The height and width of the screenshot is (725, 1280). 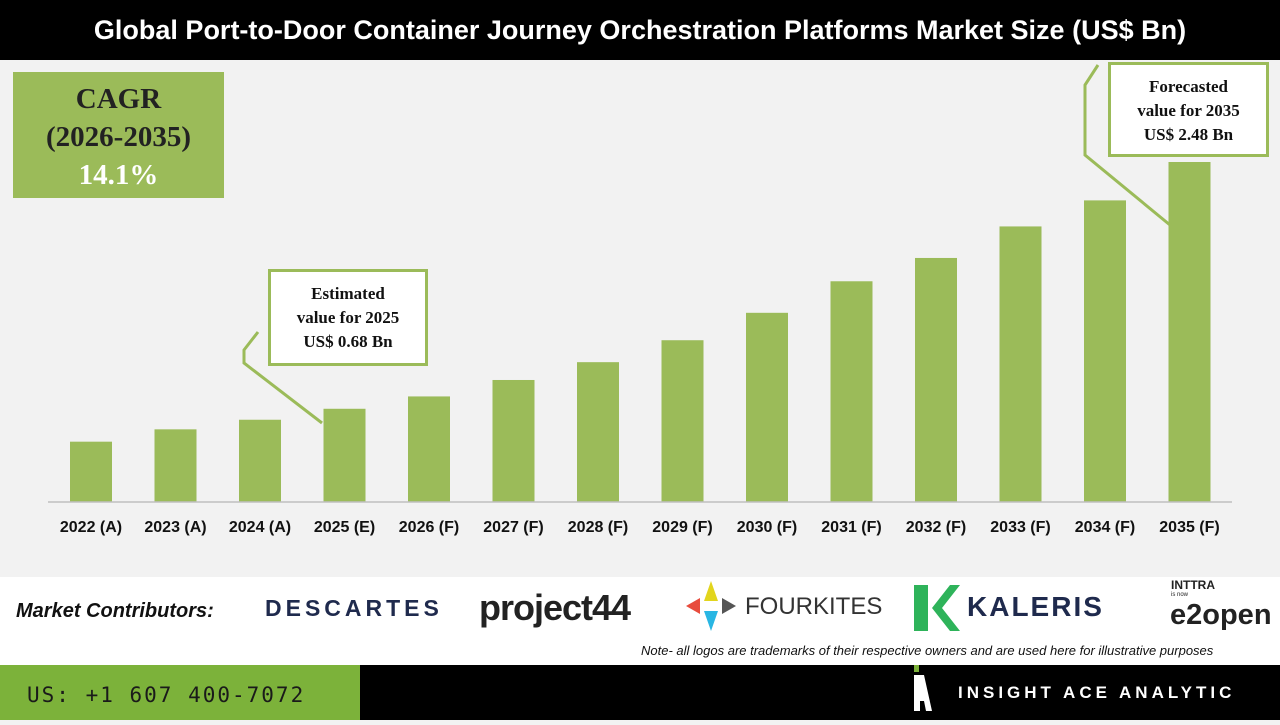 I want to click on x-tick-label: 2029 (F), so click(x=682, y=527).